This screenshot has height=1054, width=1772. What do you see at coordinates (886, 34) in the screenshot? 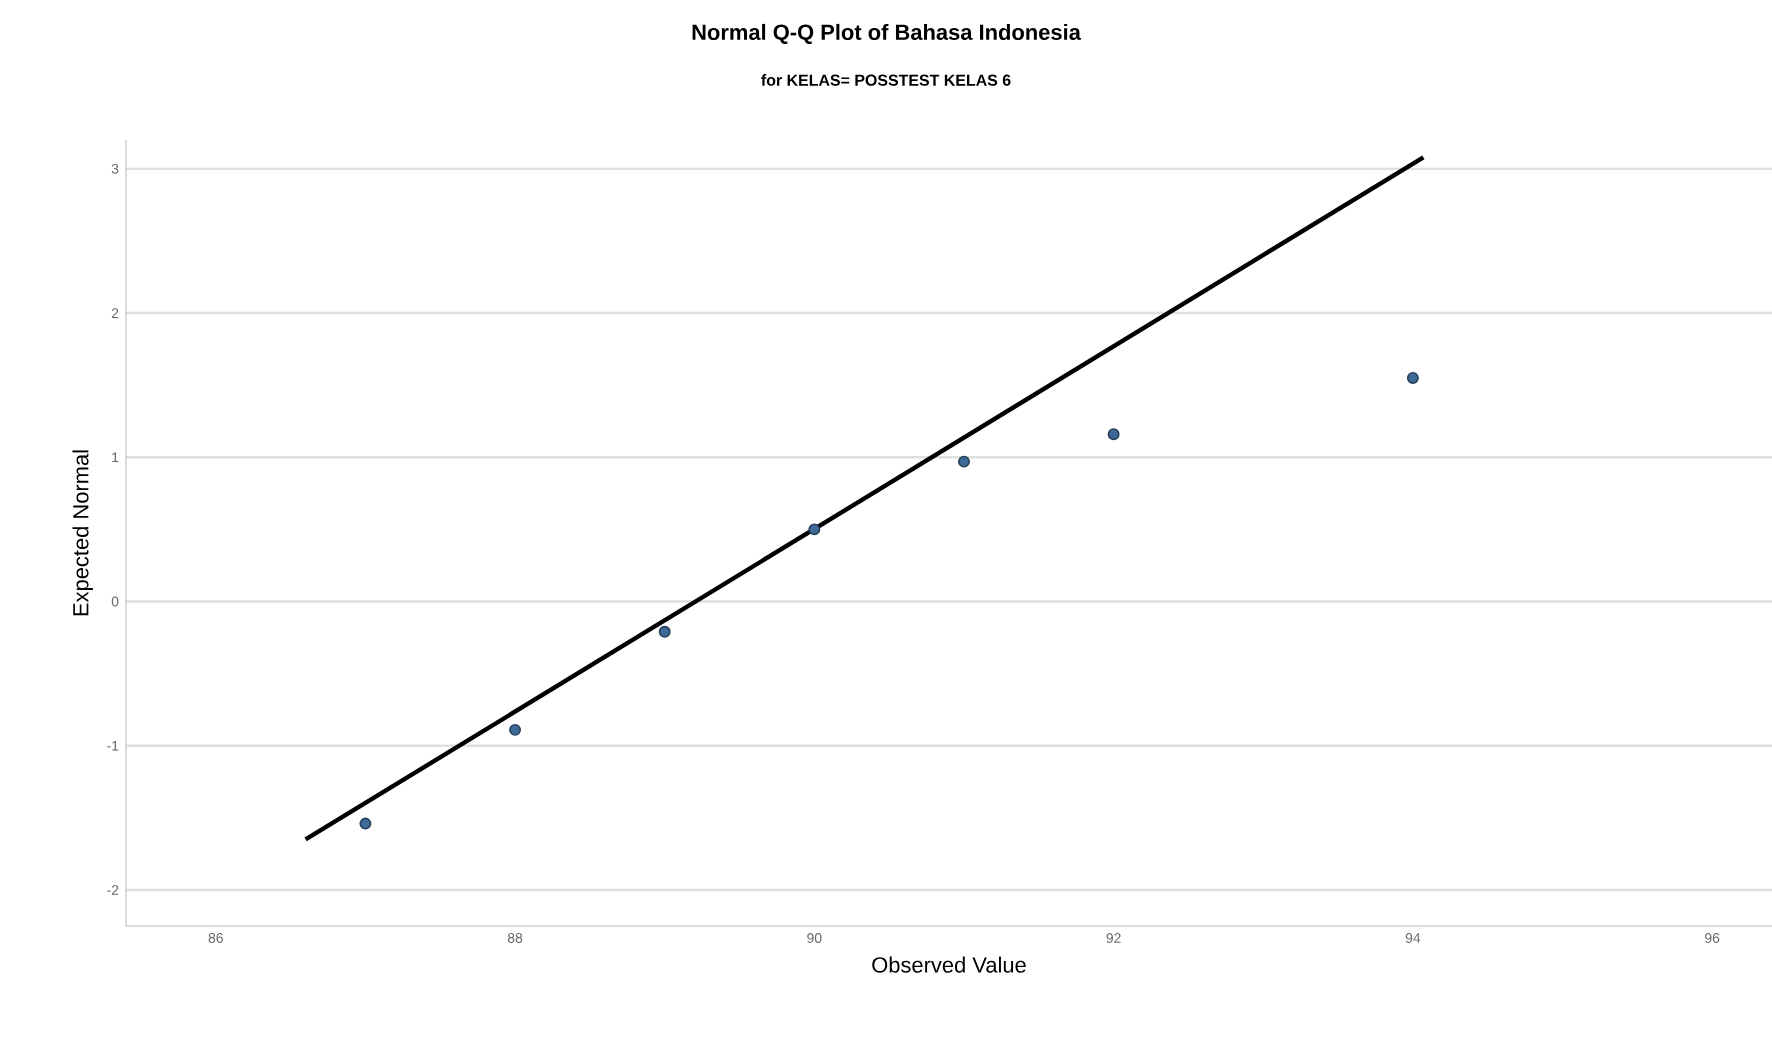
I see `chart-title: Normal Q-Q Plot of Bahasa Indonesia` at bounding box center [886, 34].